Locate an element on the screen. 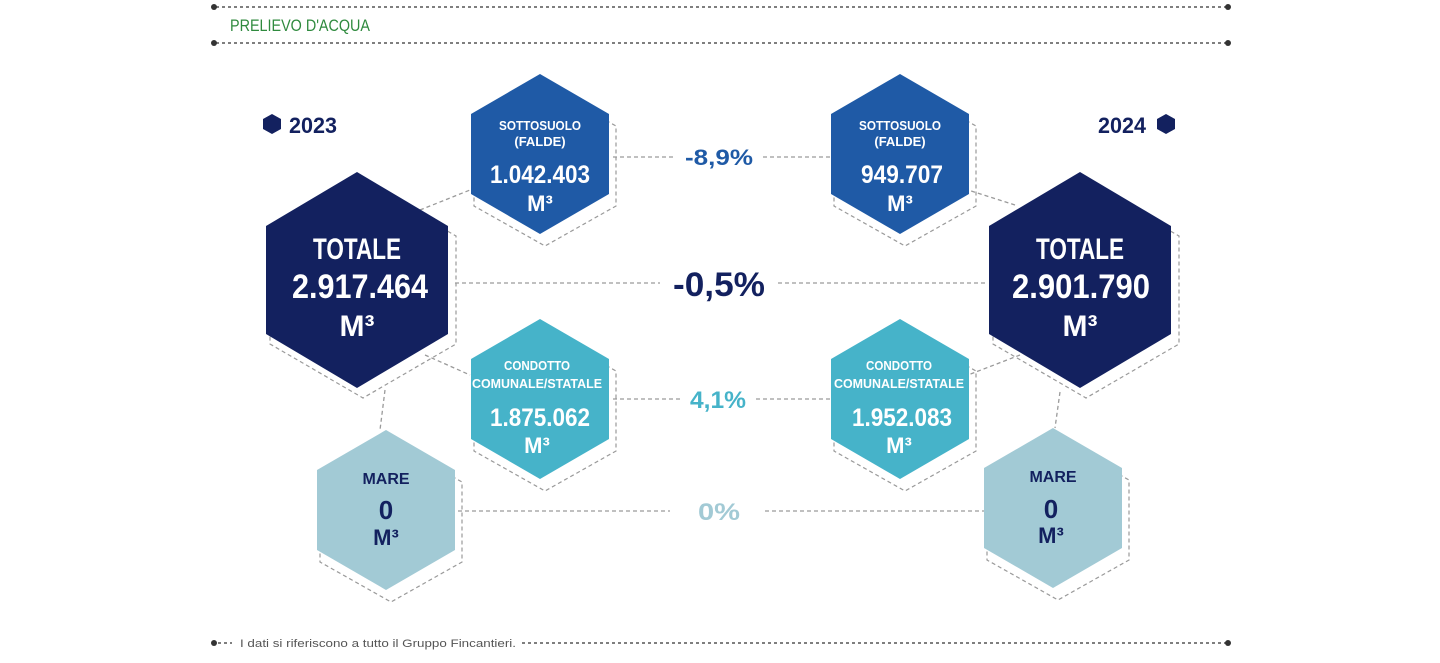 This screenshot has height=663, width=1440. hexagon-mare-2023: MARE 0 M³ is located at coordinates (390, 516).